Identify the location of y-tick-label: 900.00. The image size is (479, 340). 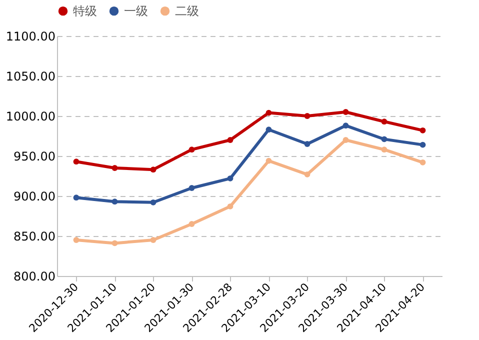
(35, 197).